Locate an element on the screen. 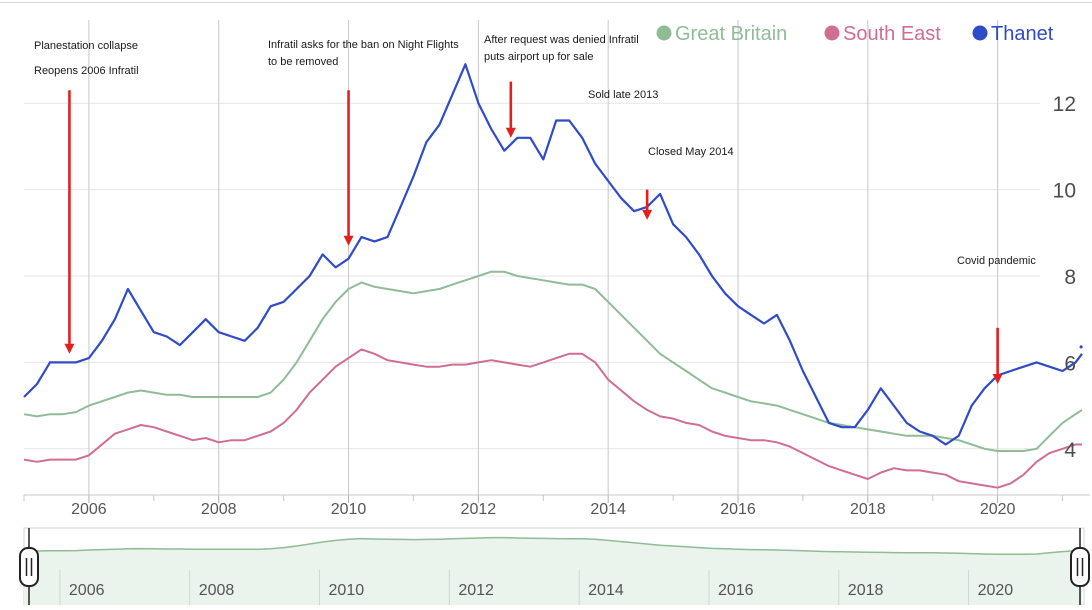  x-tick-label: 2012 is located at coordinates (479, 509).